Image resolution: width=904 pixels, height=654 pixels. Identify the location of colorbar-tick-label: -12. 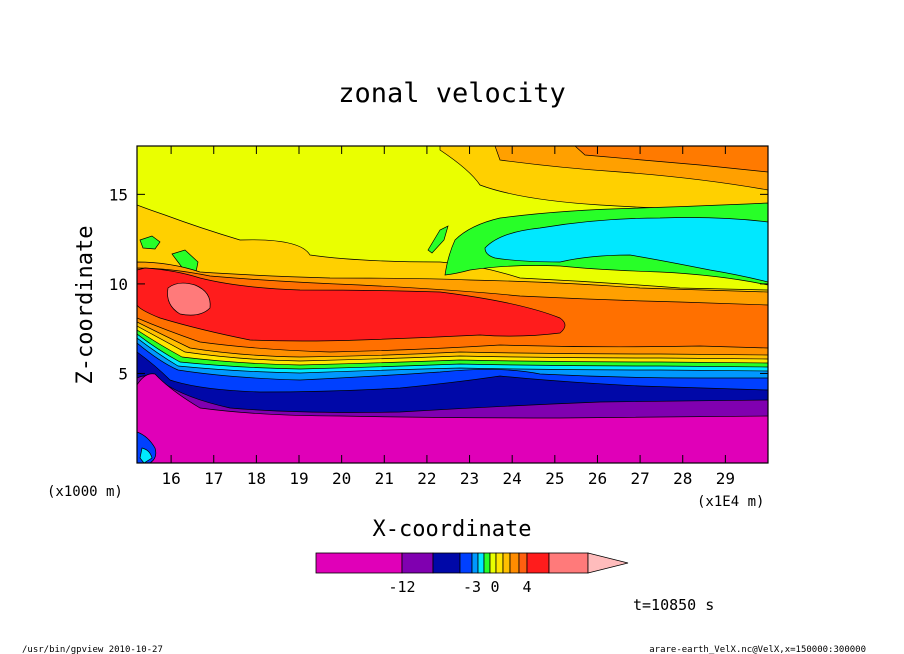
(401, 587).